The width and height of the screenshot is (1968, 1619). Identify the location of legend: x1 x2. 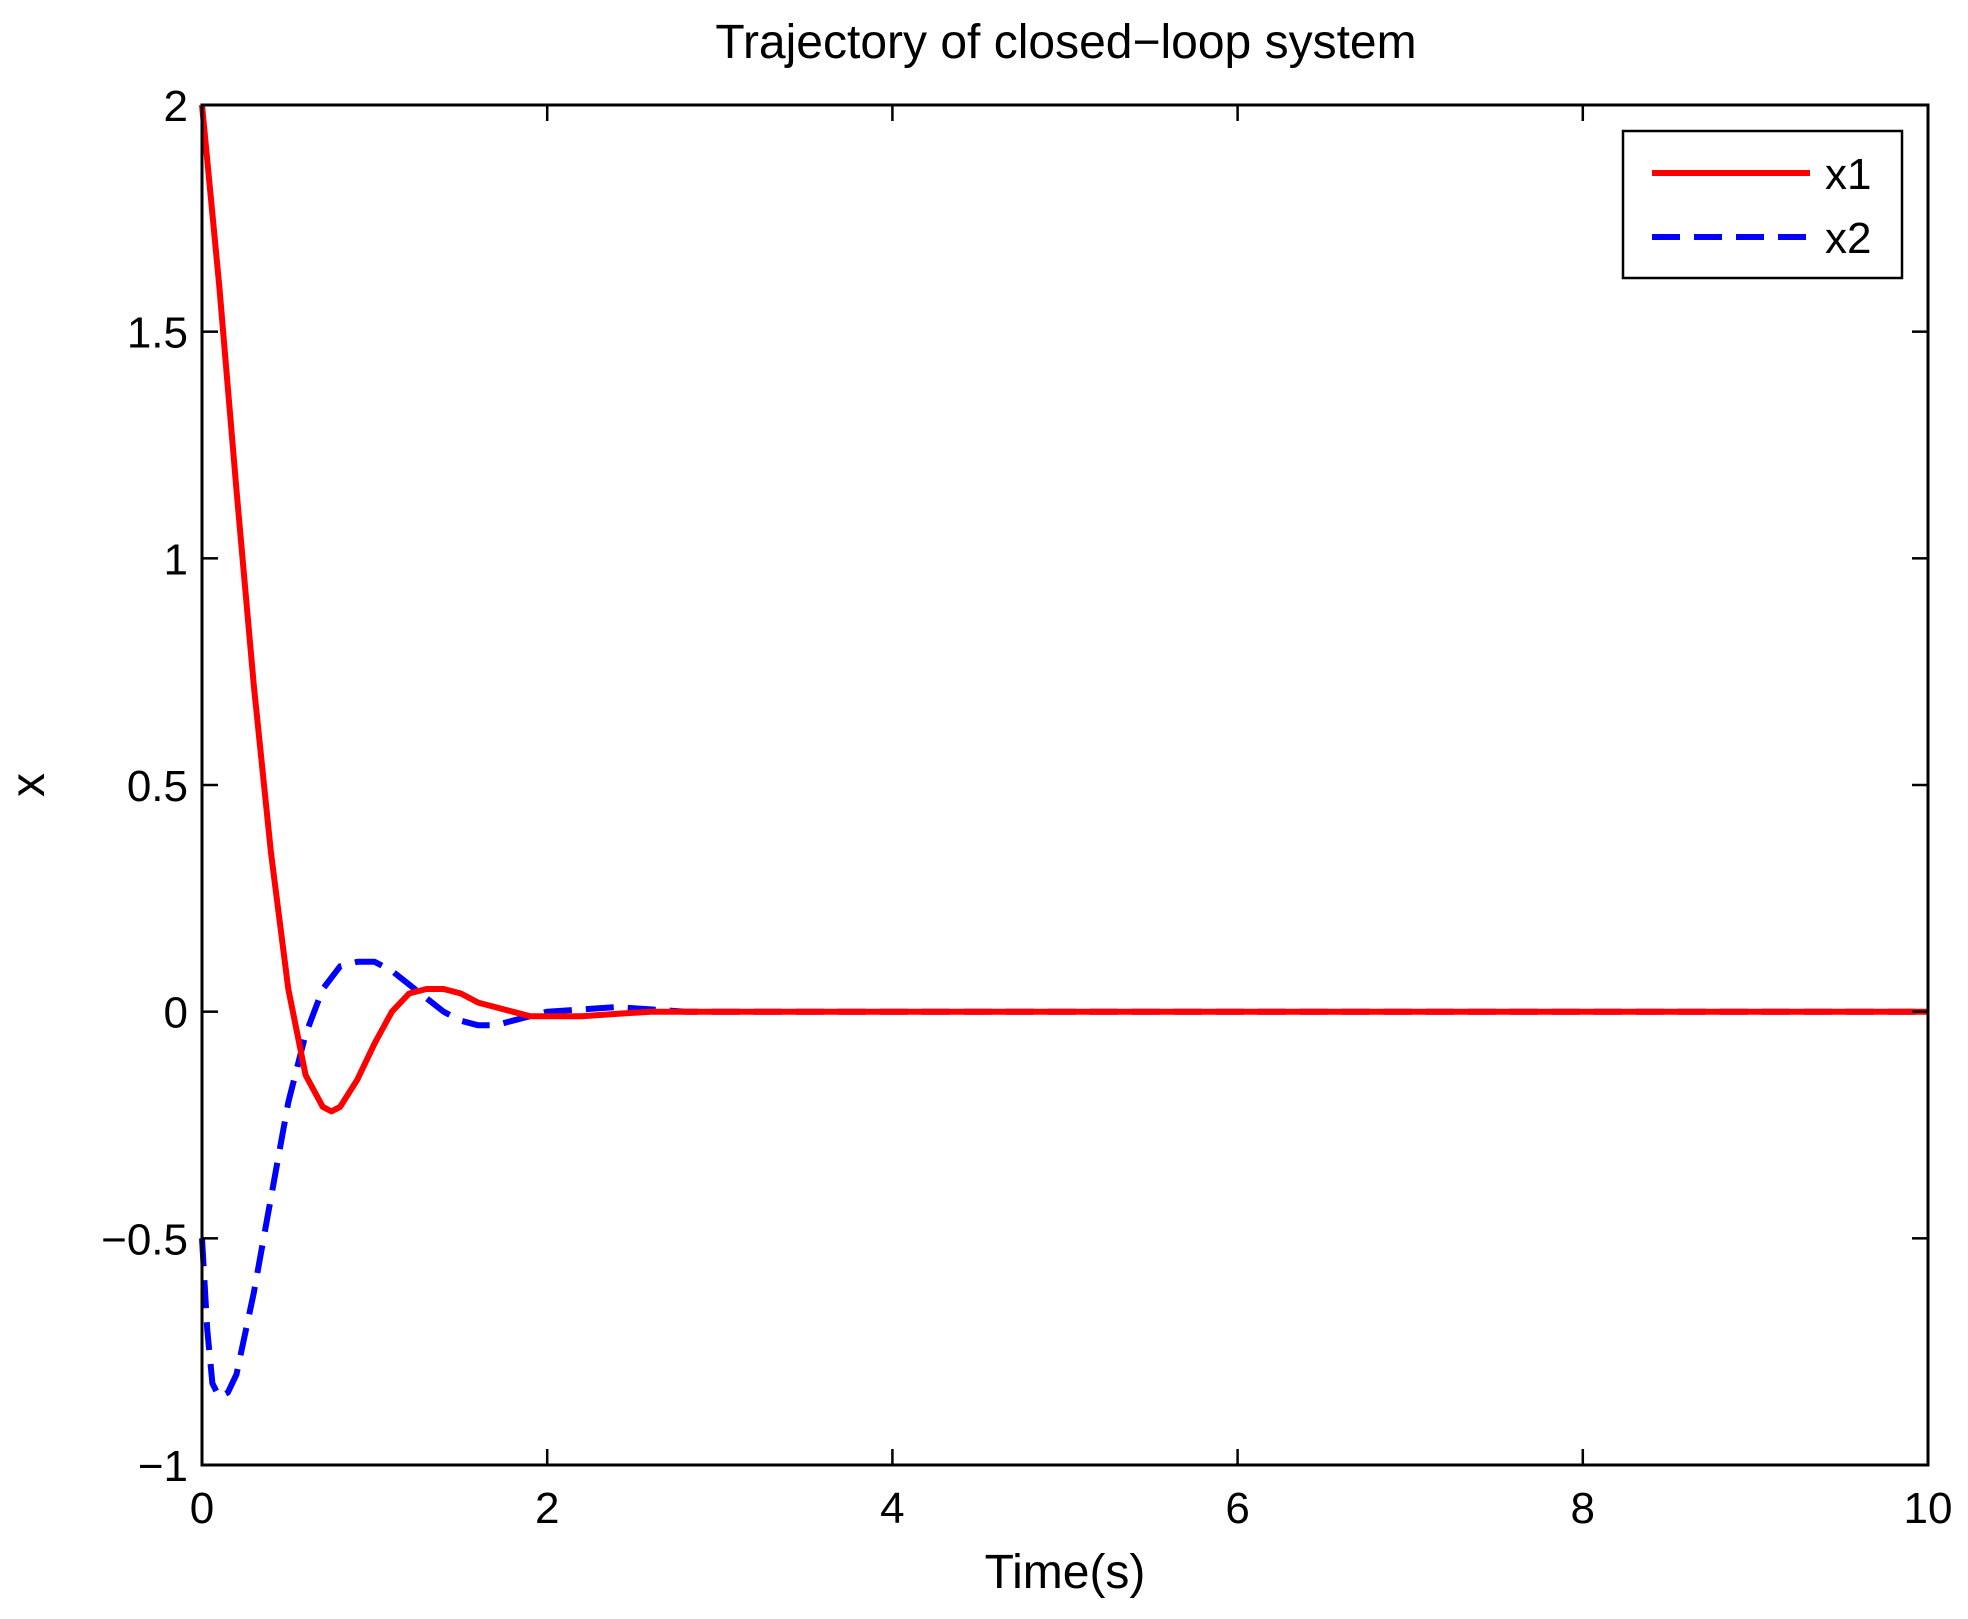
(1762, 204).